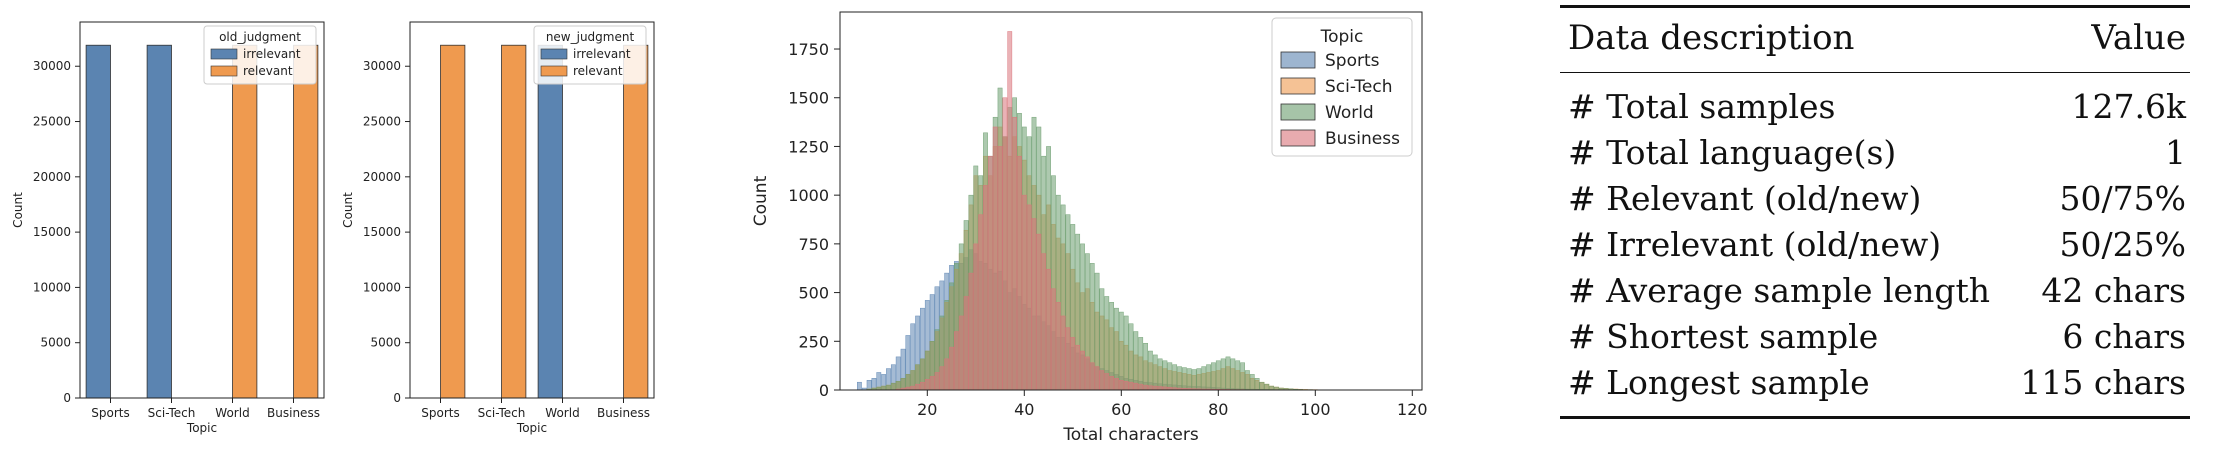 This screenshot has height=464, width=2222. Describe the element at coordinates (1877, 383) in the screenshot. I see `table-row: # Longest sample 115 chars` at that location.